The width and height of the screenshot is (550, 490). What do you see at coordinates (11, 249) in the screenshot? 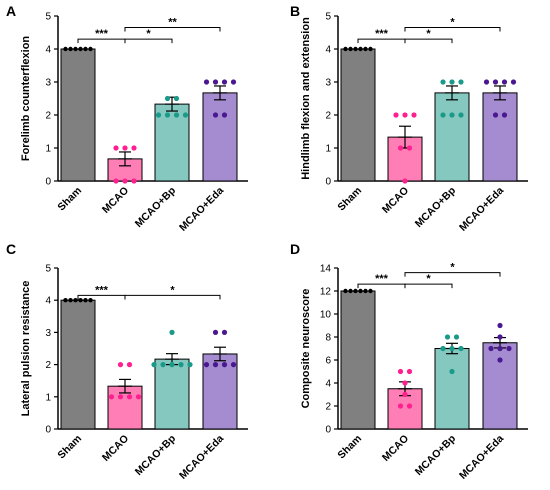
I see `panel-letter: C` at bounding box center [11, 249].